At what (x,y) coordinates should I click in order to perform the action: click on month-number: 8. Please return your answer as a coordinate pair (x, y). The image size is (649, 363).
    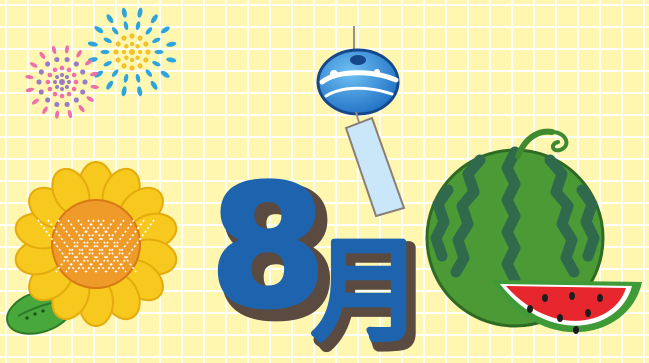
    Looking at the image, I should click on (268, 247).